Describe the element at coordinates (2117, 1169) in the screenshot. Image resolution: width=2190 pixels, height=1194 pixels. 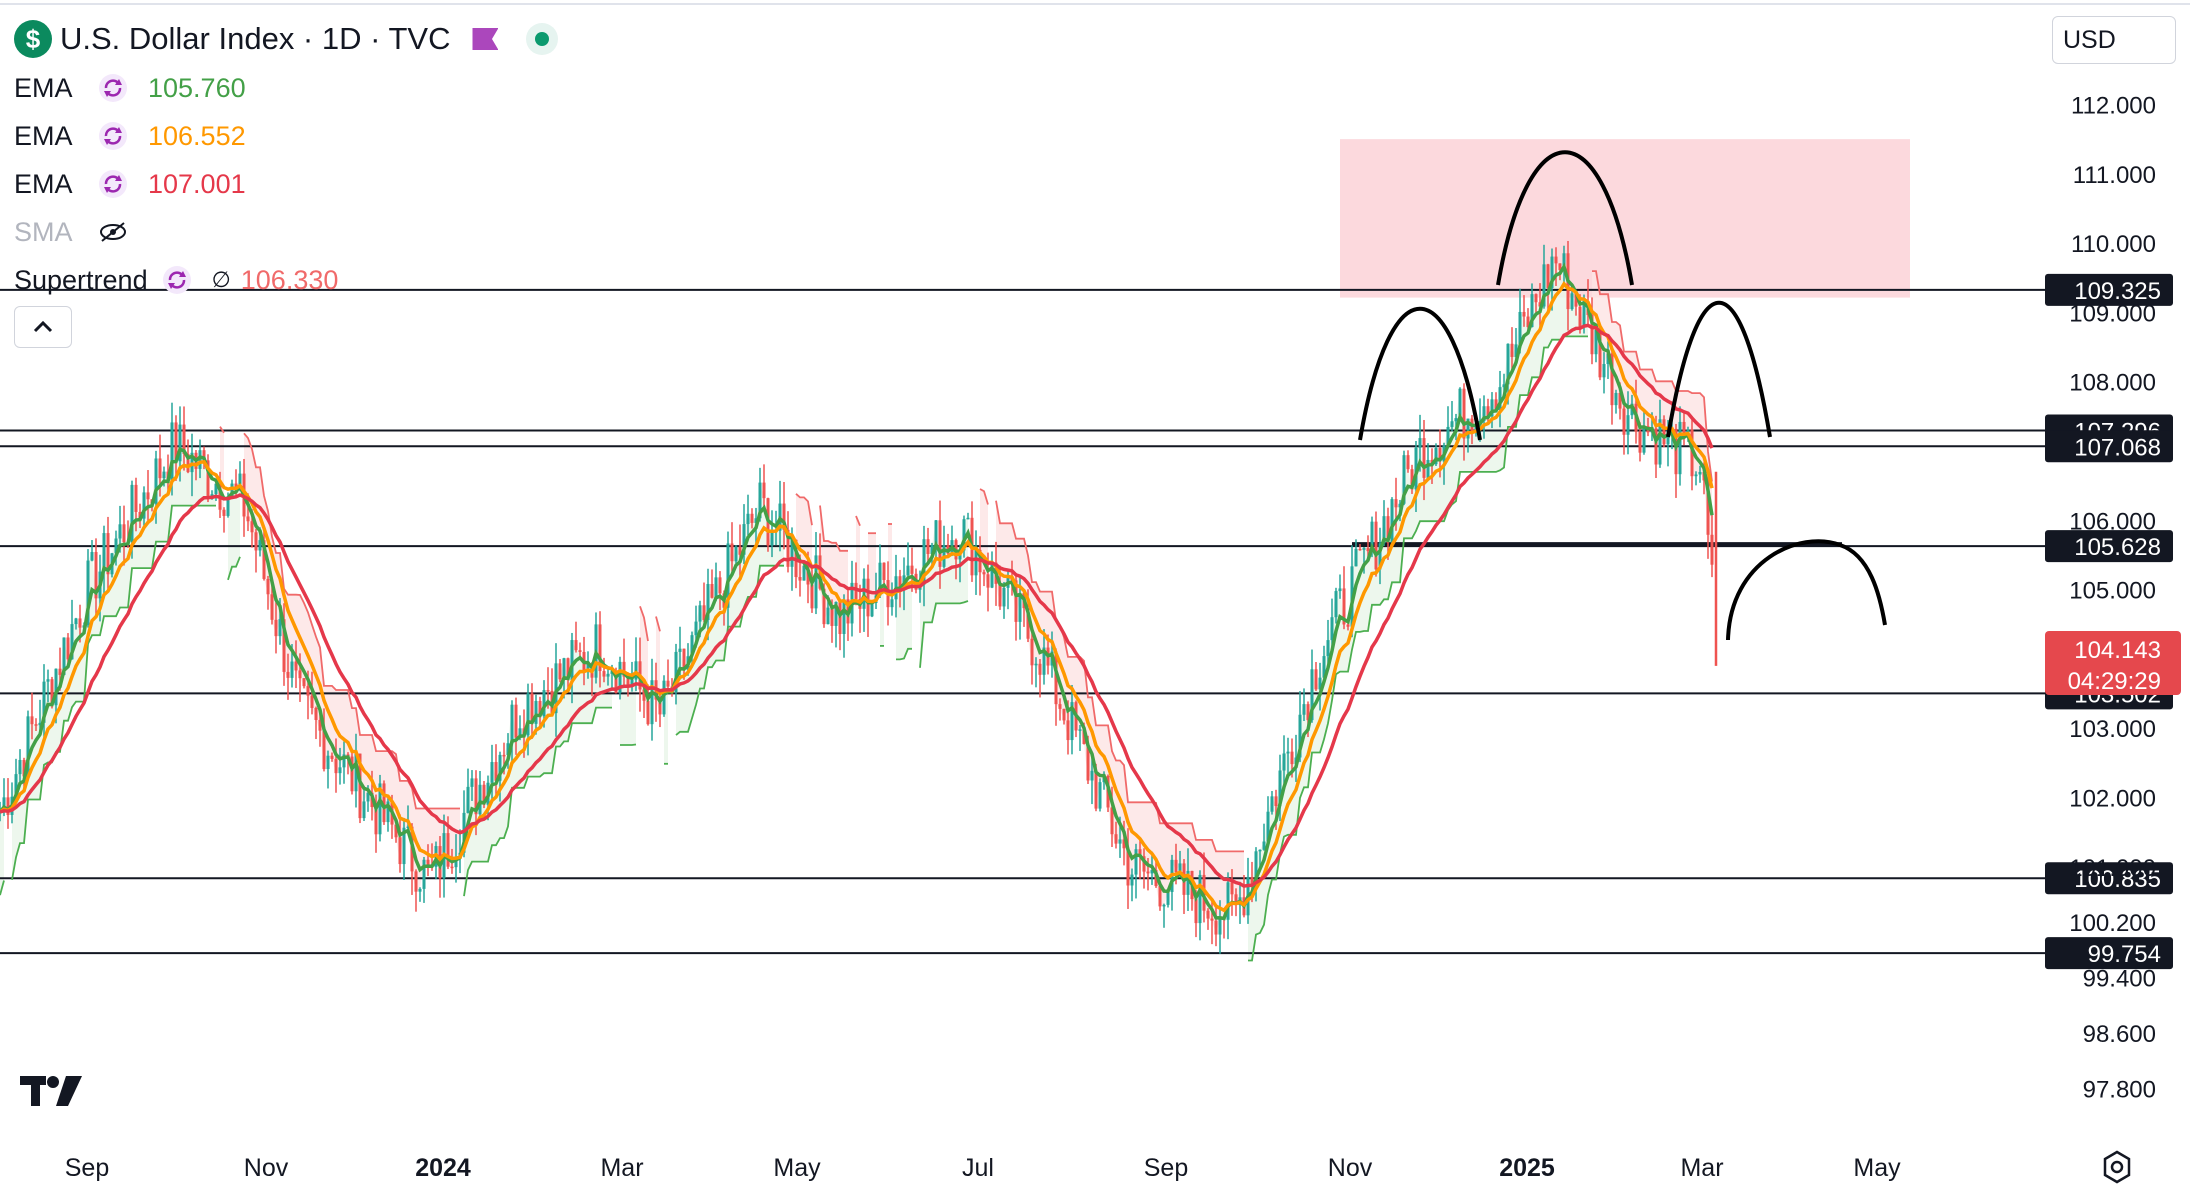
I see `settings-gear-icon` at that location.